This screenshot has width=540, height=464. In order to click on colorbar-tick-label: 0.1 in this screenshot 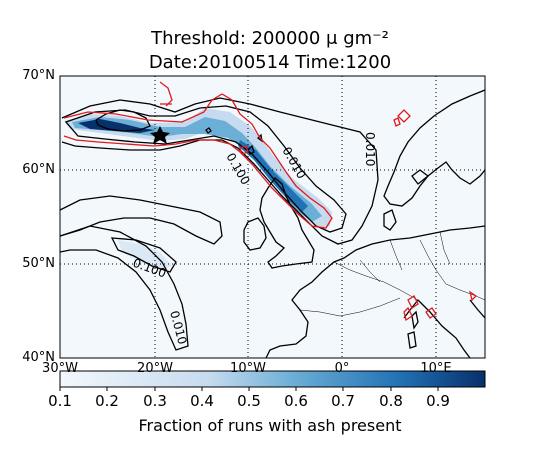, I will do `click(60, 401)`.